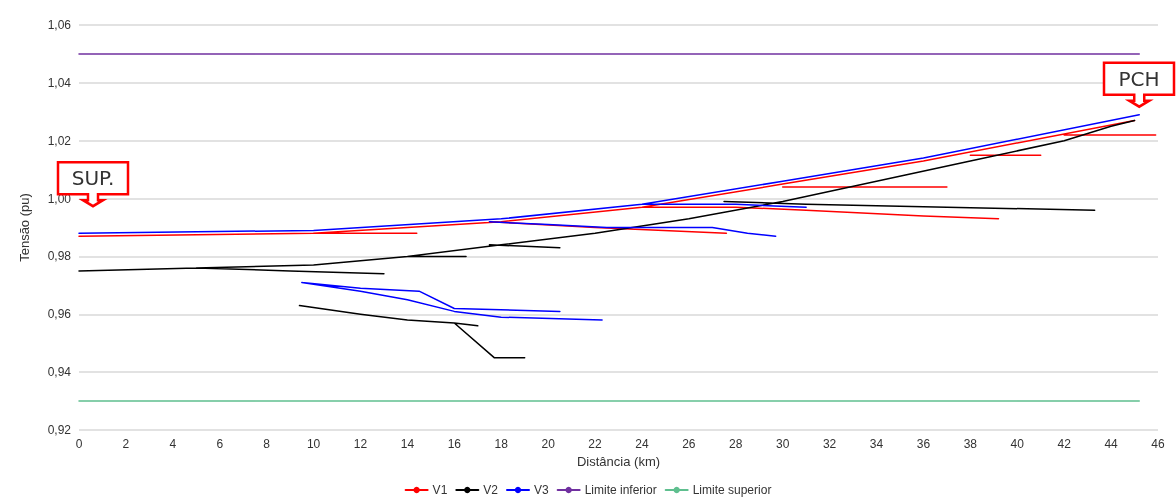  I want to click on x-tick-label: 16, so click(454, 444).